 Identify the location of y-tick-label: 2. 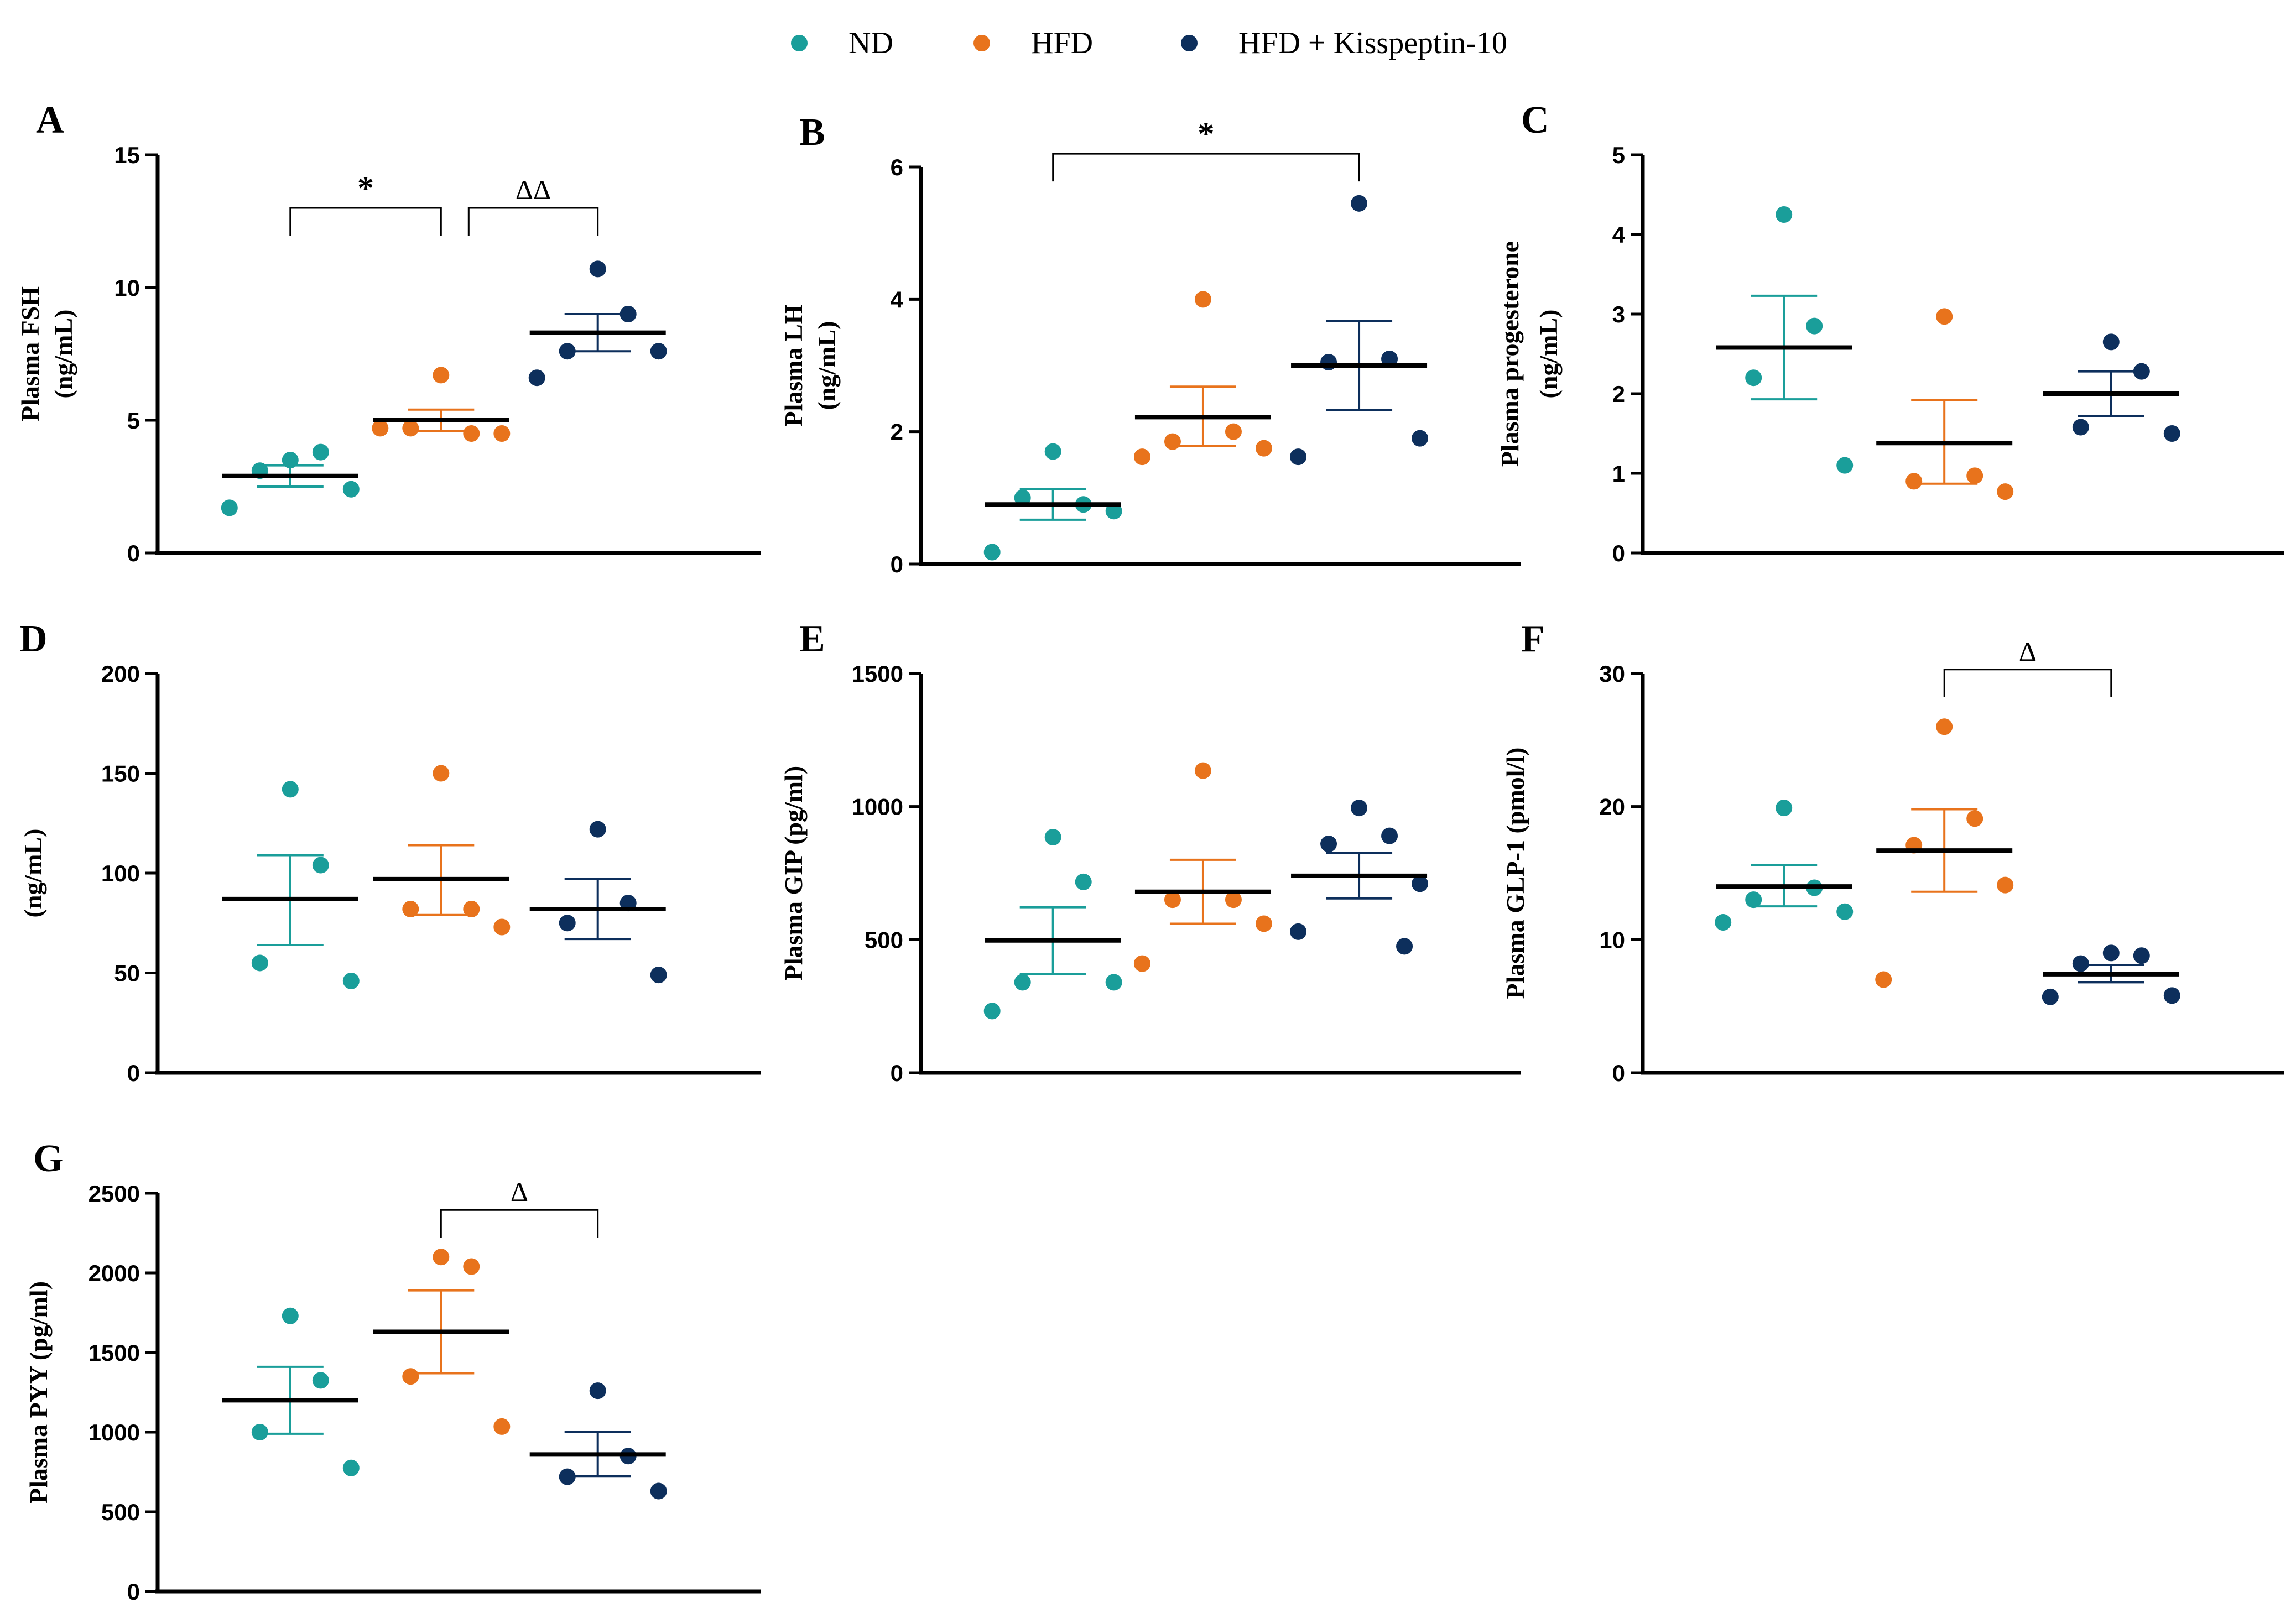
(1618, 394).